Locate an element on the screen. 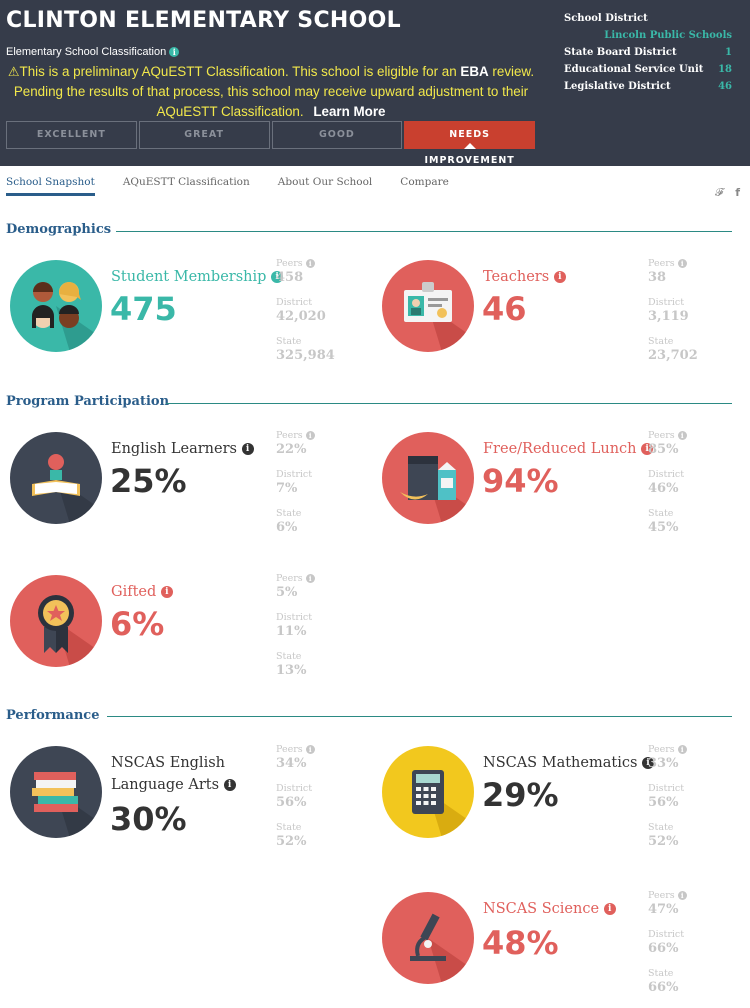 The width and height of the screenshot is (750, 1008). books-stack-icon is located at coordinates (56, 792).